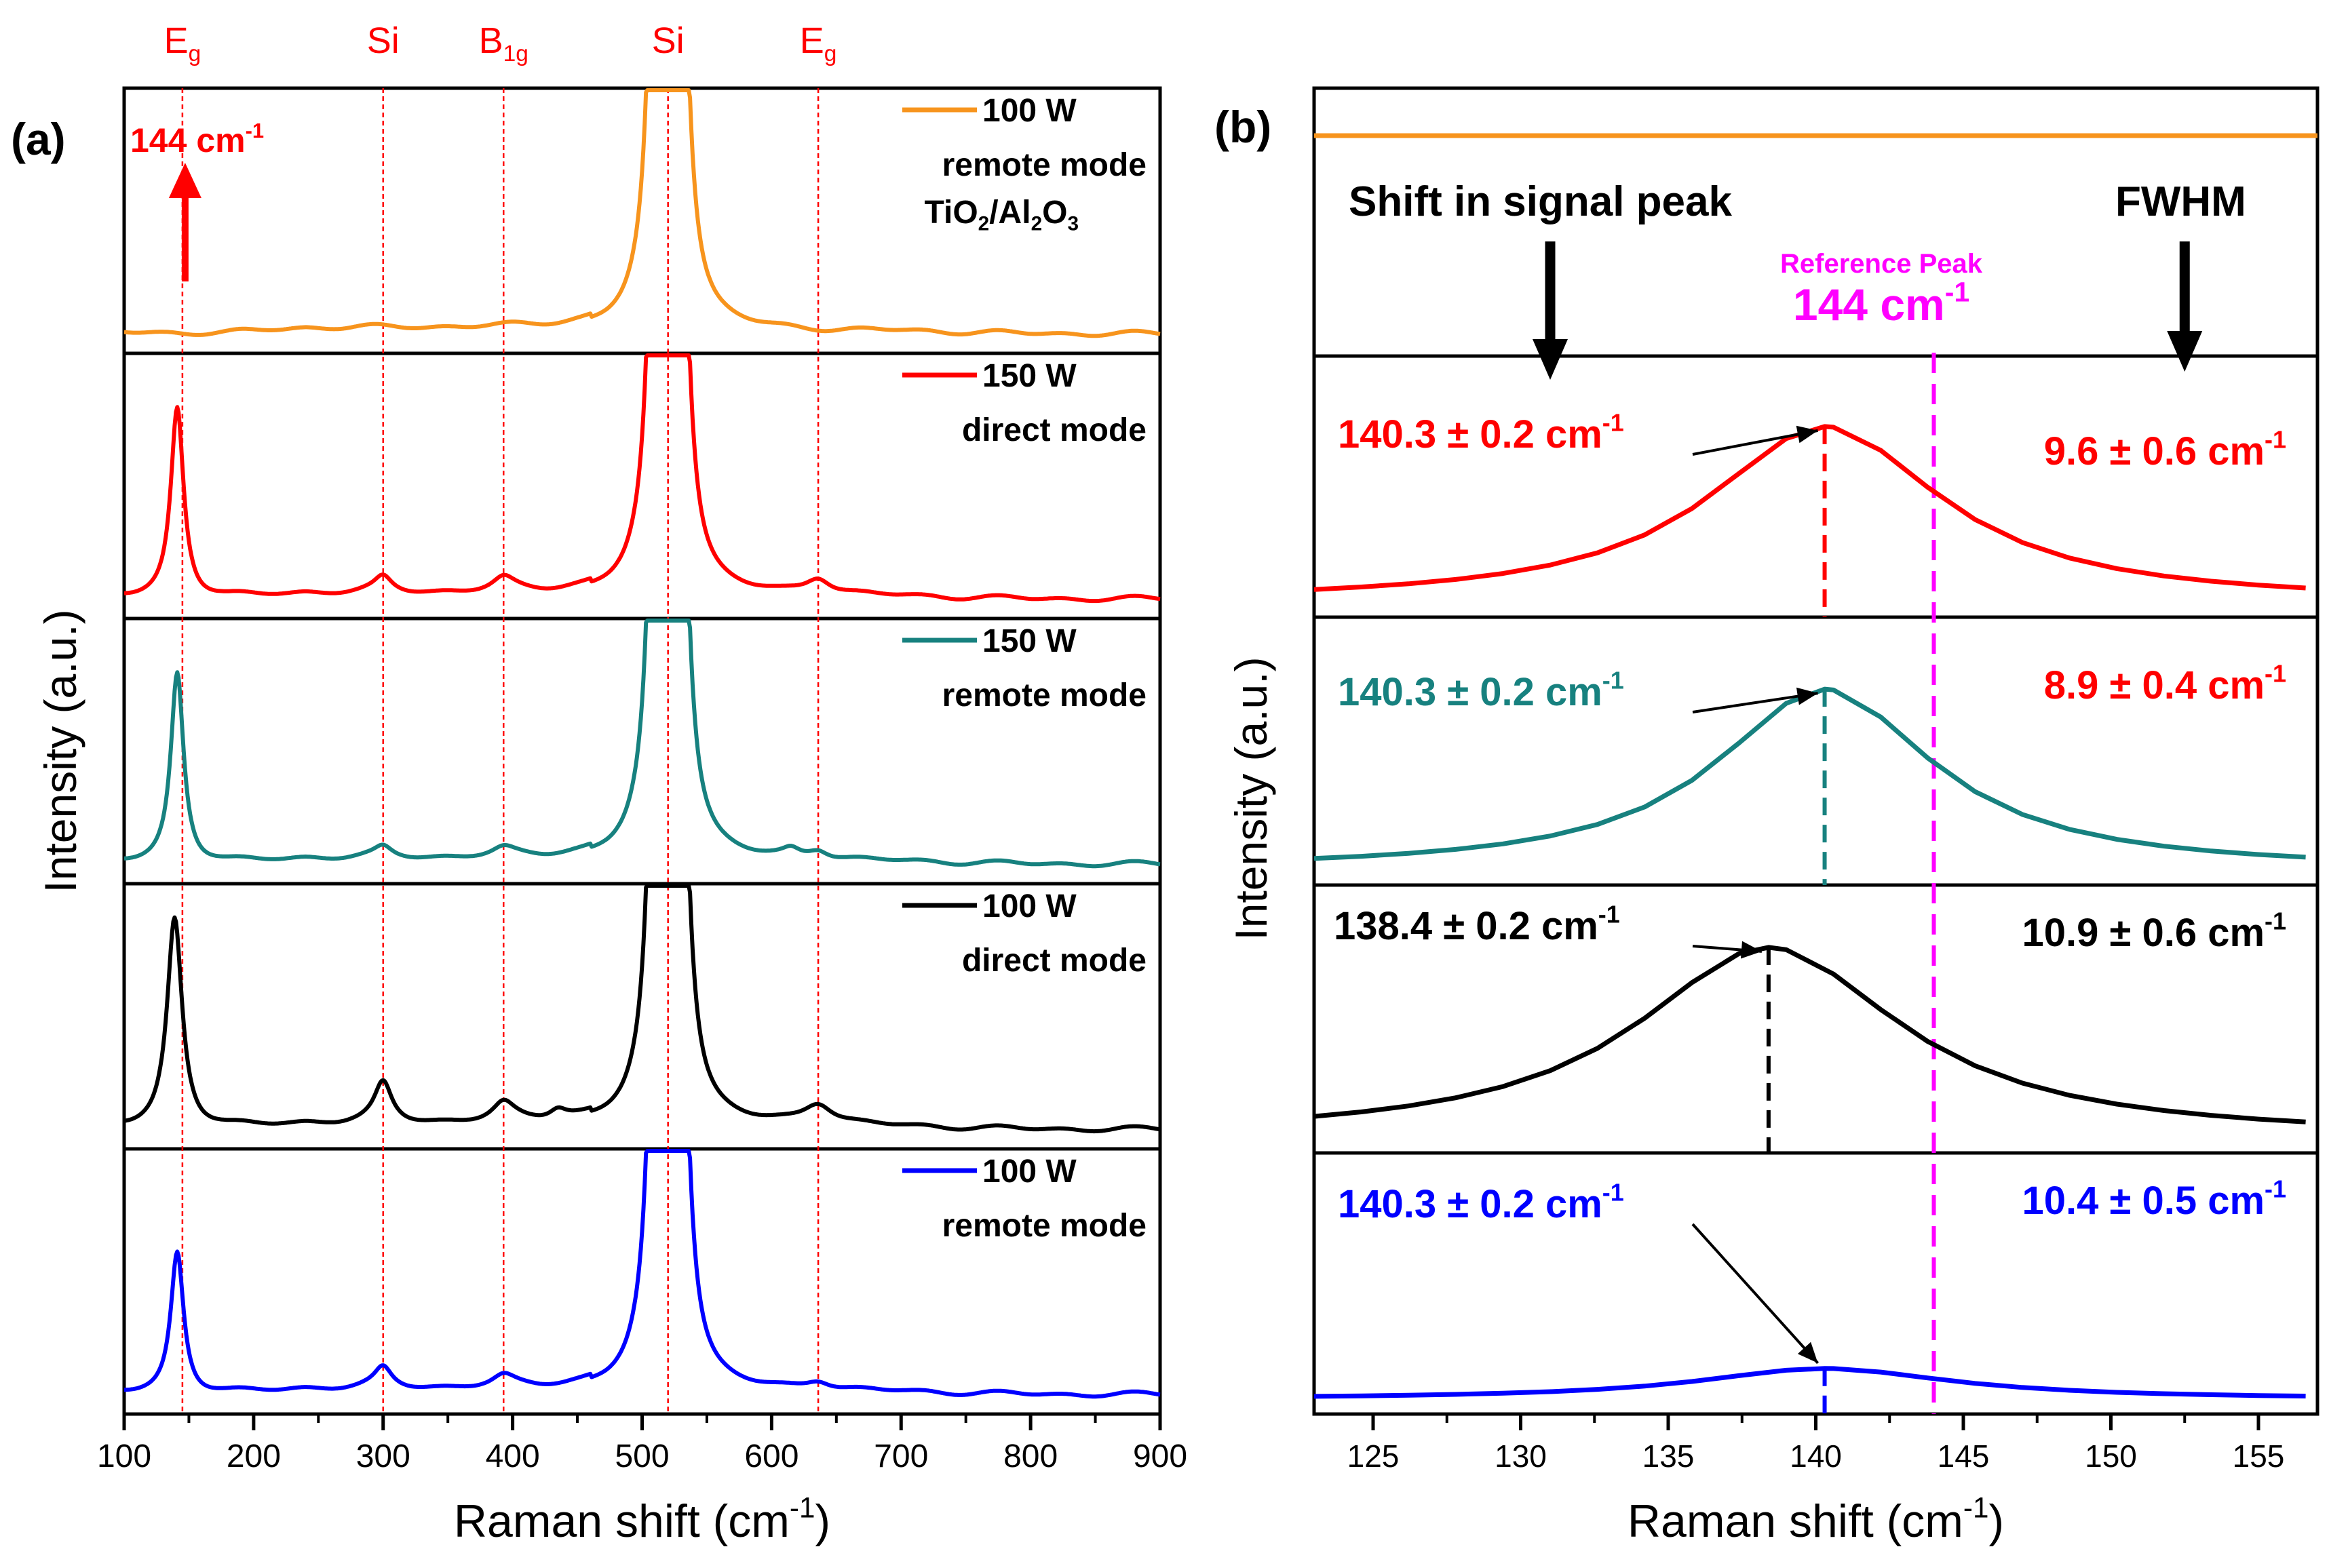 Image resolution: width=2329 pixels, height=1568 pixels. I want to click on fwhm-value-label-part: 10.9 ± 0.6 cm, so click(2143, 933).